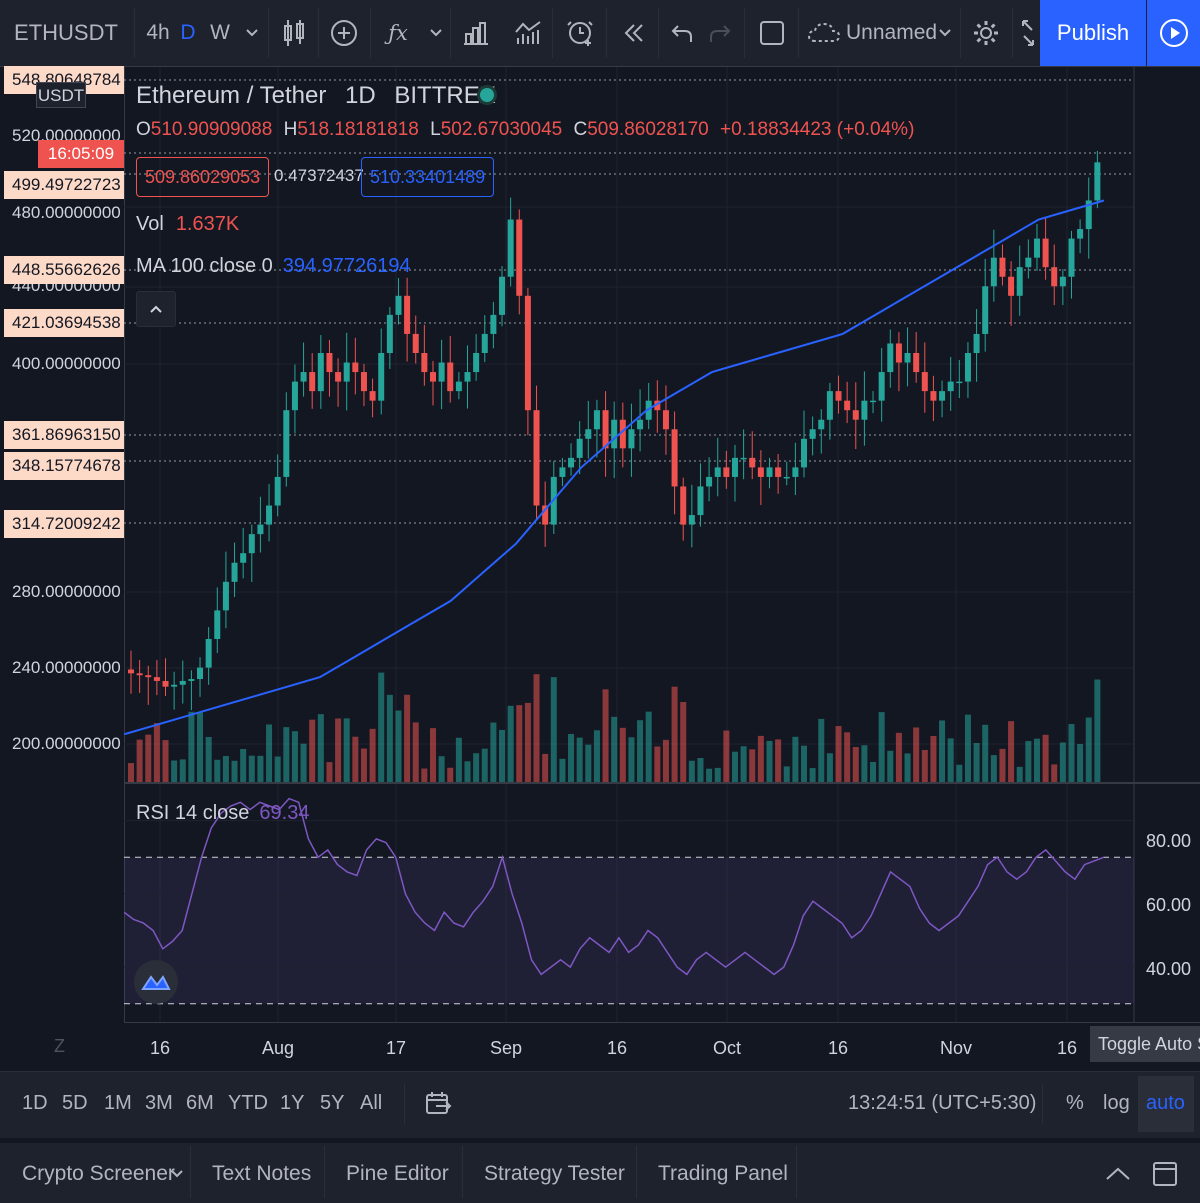  I want to click on tab-crypto-screener: Crypto Screener, so click(98, 1173).